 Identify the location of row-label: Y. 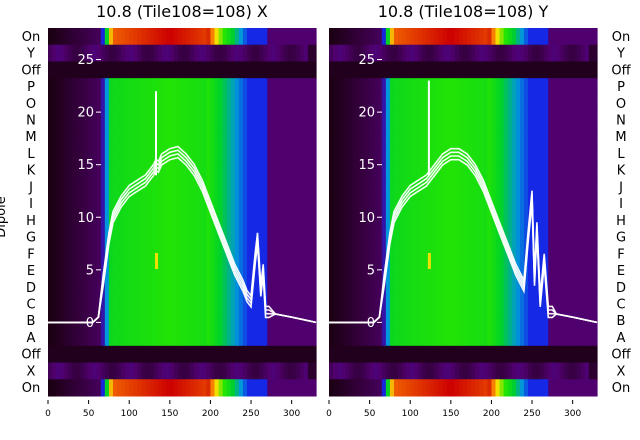
(620, 54).